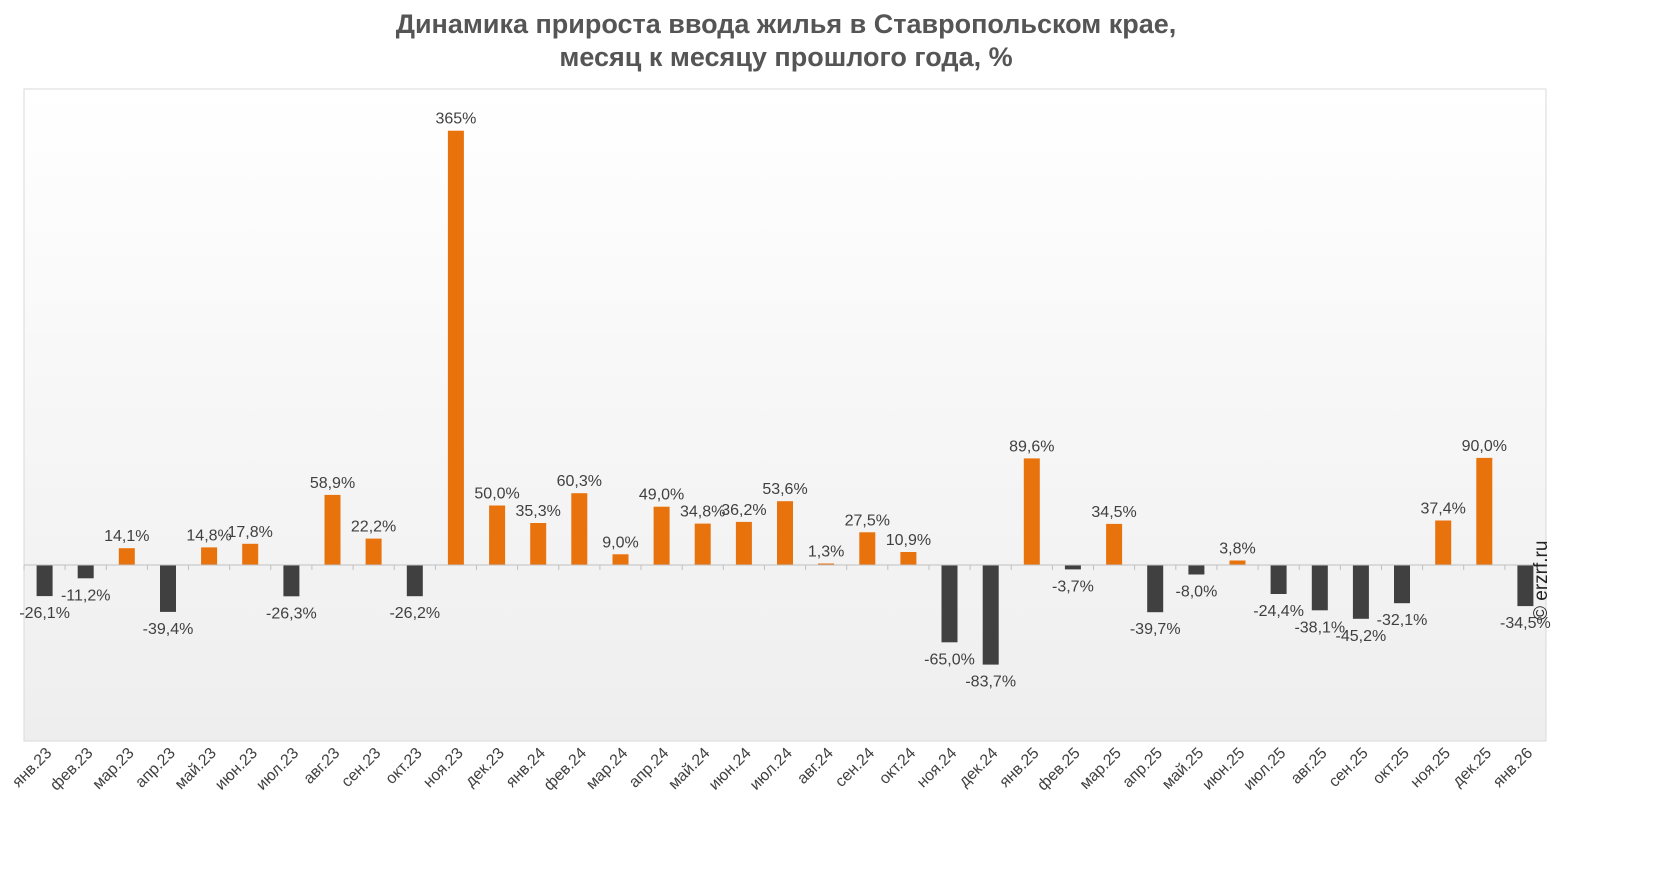 Image resolution: width=1666 pixels, height=872 pixels. Describe the element at coordinates (1391, 766) in the screenshot. I see `x-tick-label-окт.25: окт.25` at that location.